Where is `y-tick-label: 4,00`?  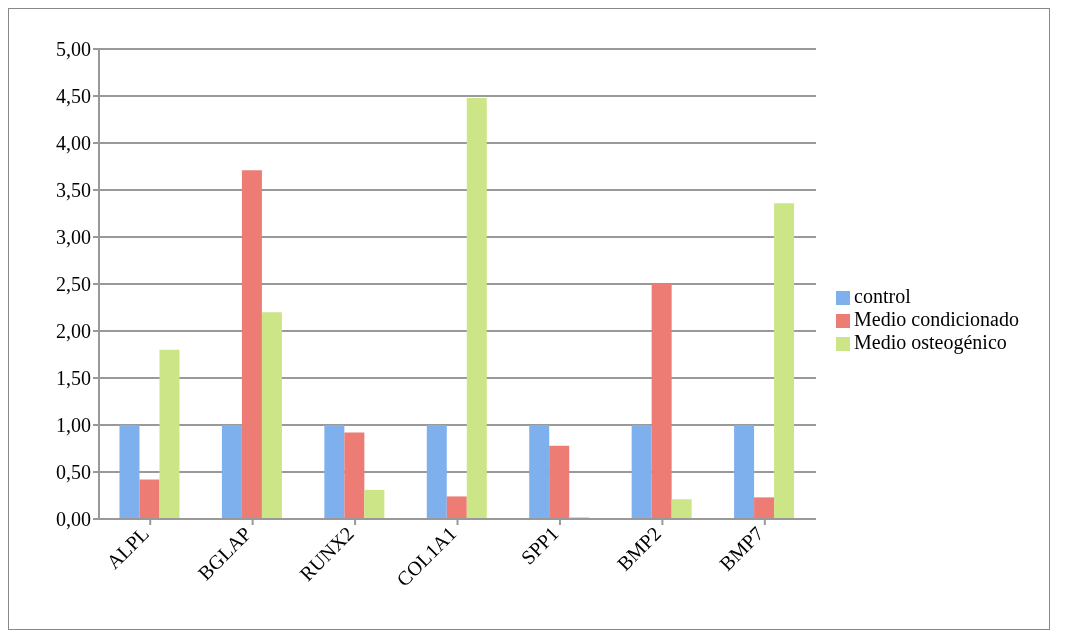
y-tick-label: 4,00 is located at coordinates (73, 143).